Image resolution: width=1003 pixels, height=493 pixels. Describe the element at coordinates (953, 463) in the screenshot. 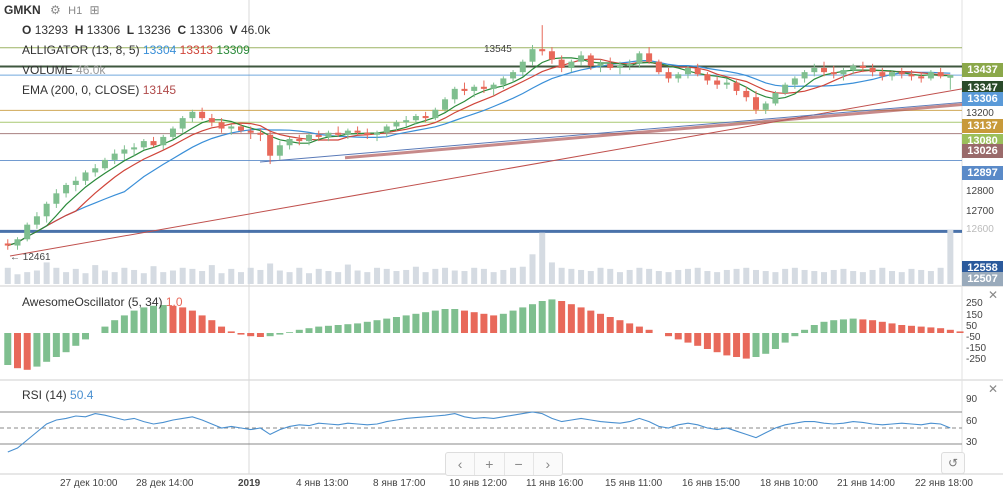

I see `reset-zoom-button: ↺` at that location.